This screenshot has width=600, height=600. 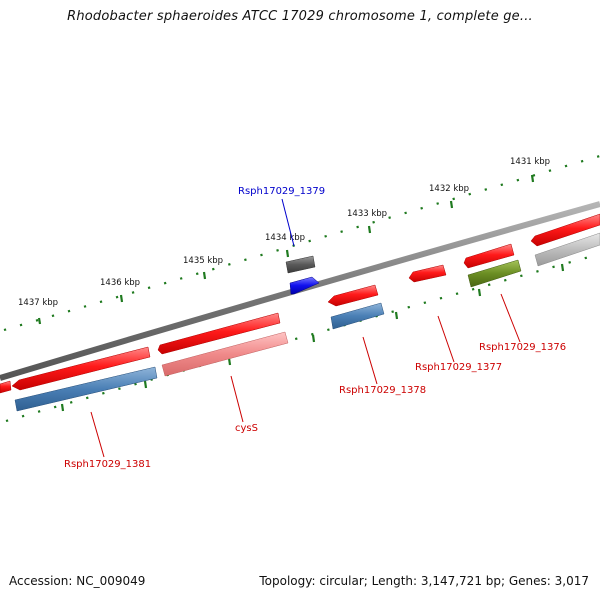 I want to click on scale-label: 1437 kbp, so click(x=38, y=303).